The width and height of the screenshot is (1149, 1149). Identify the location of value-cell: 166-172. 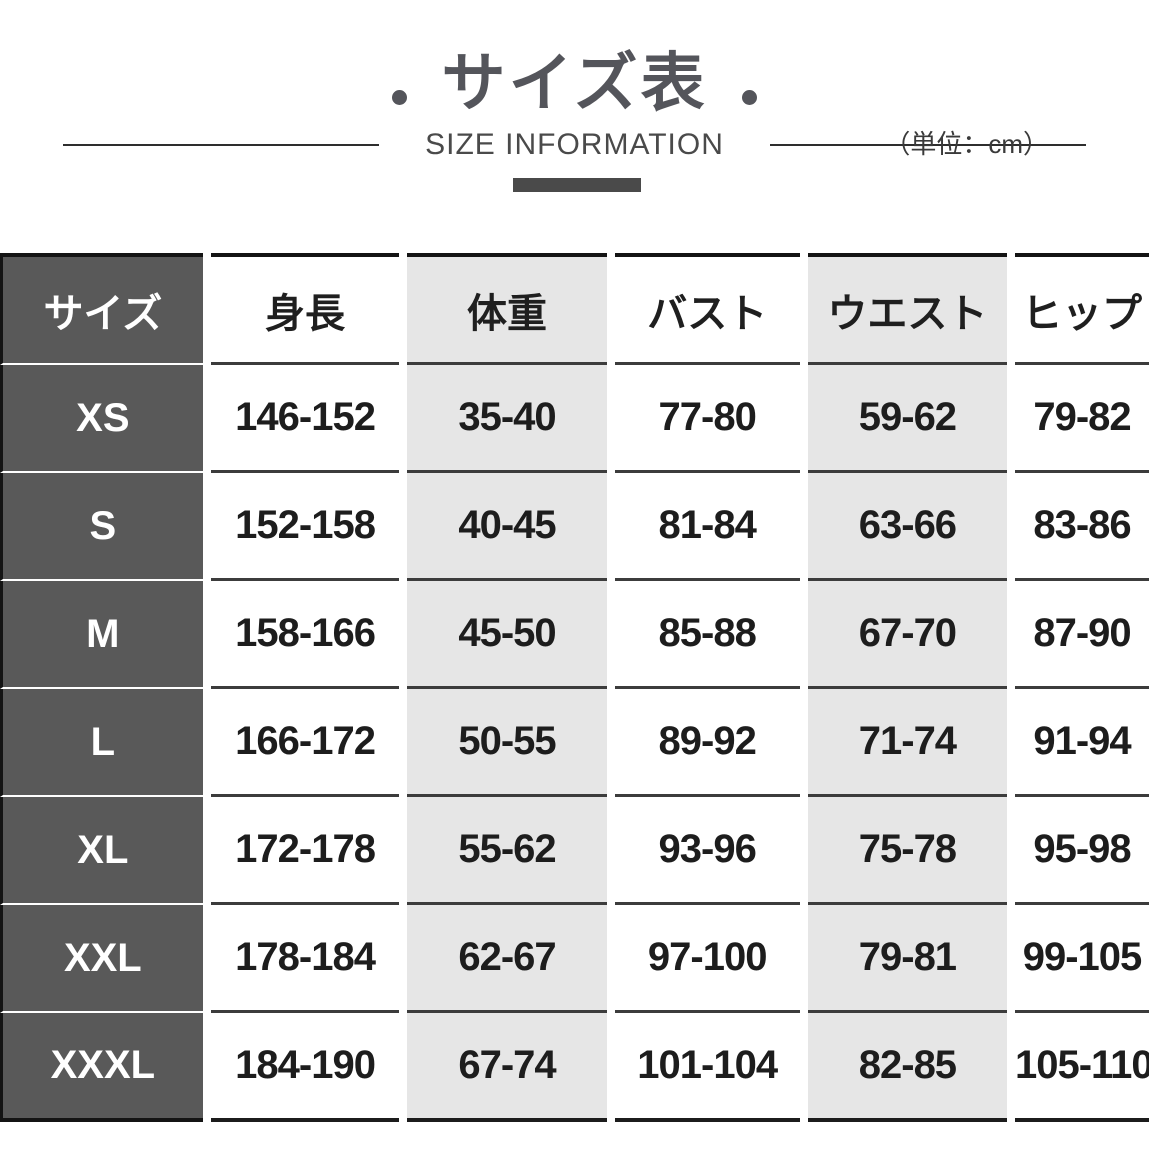
(305, 743).